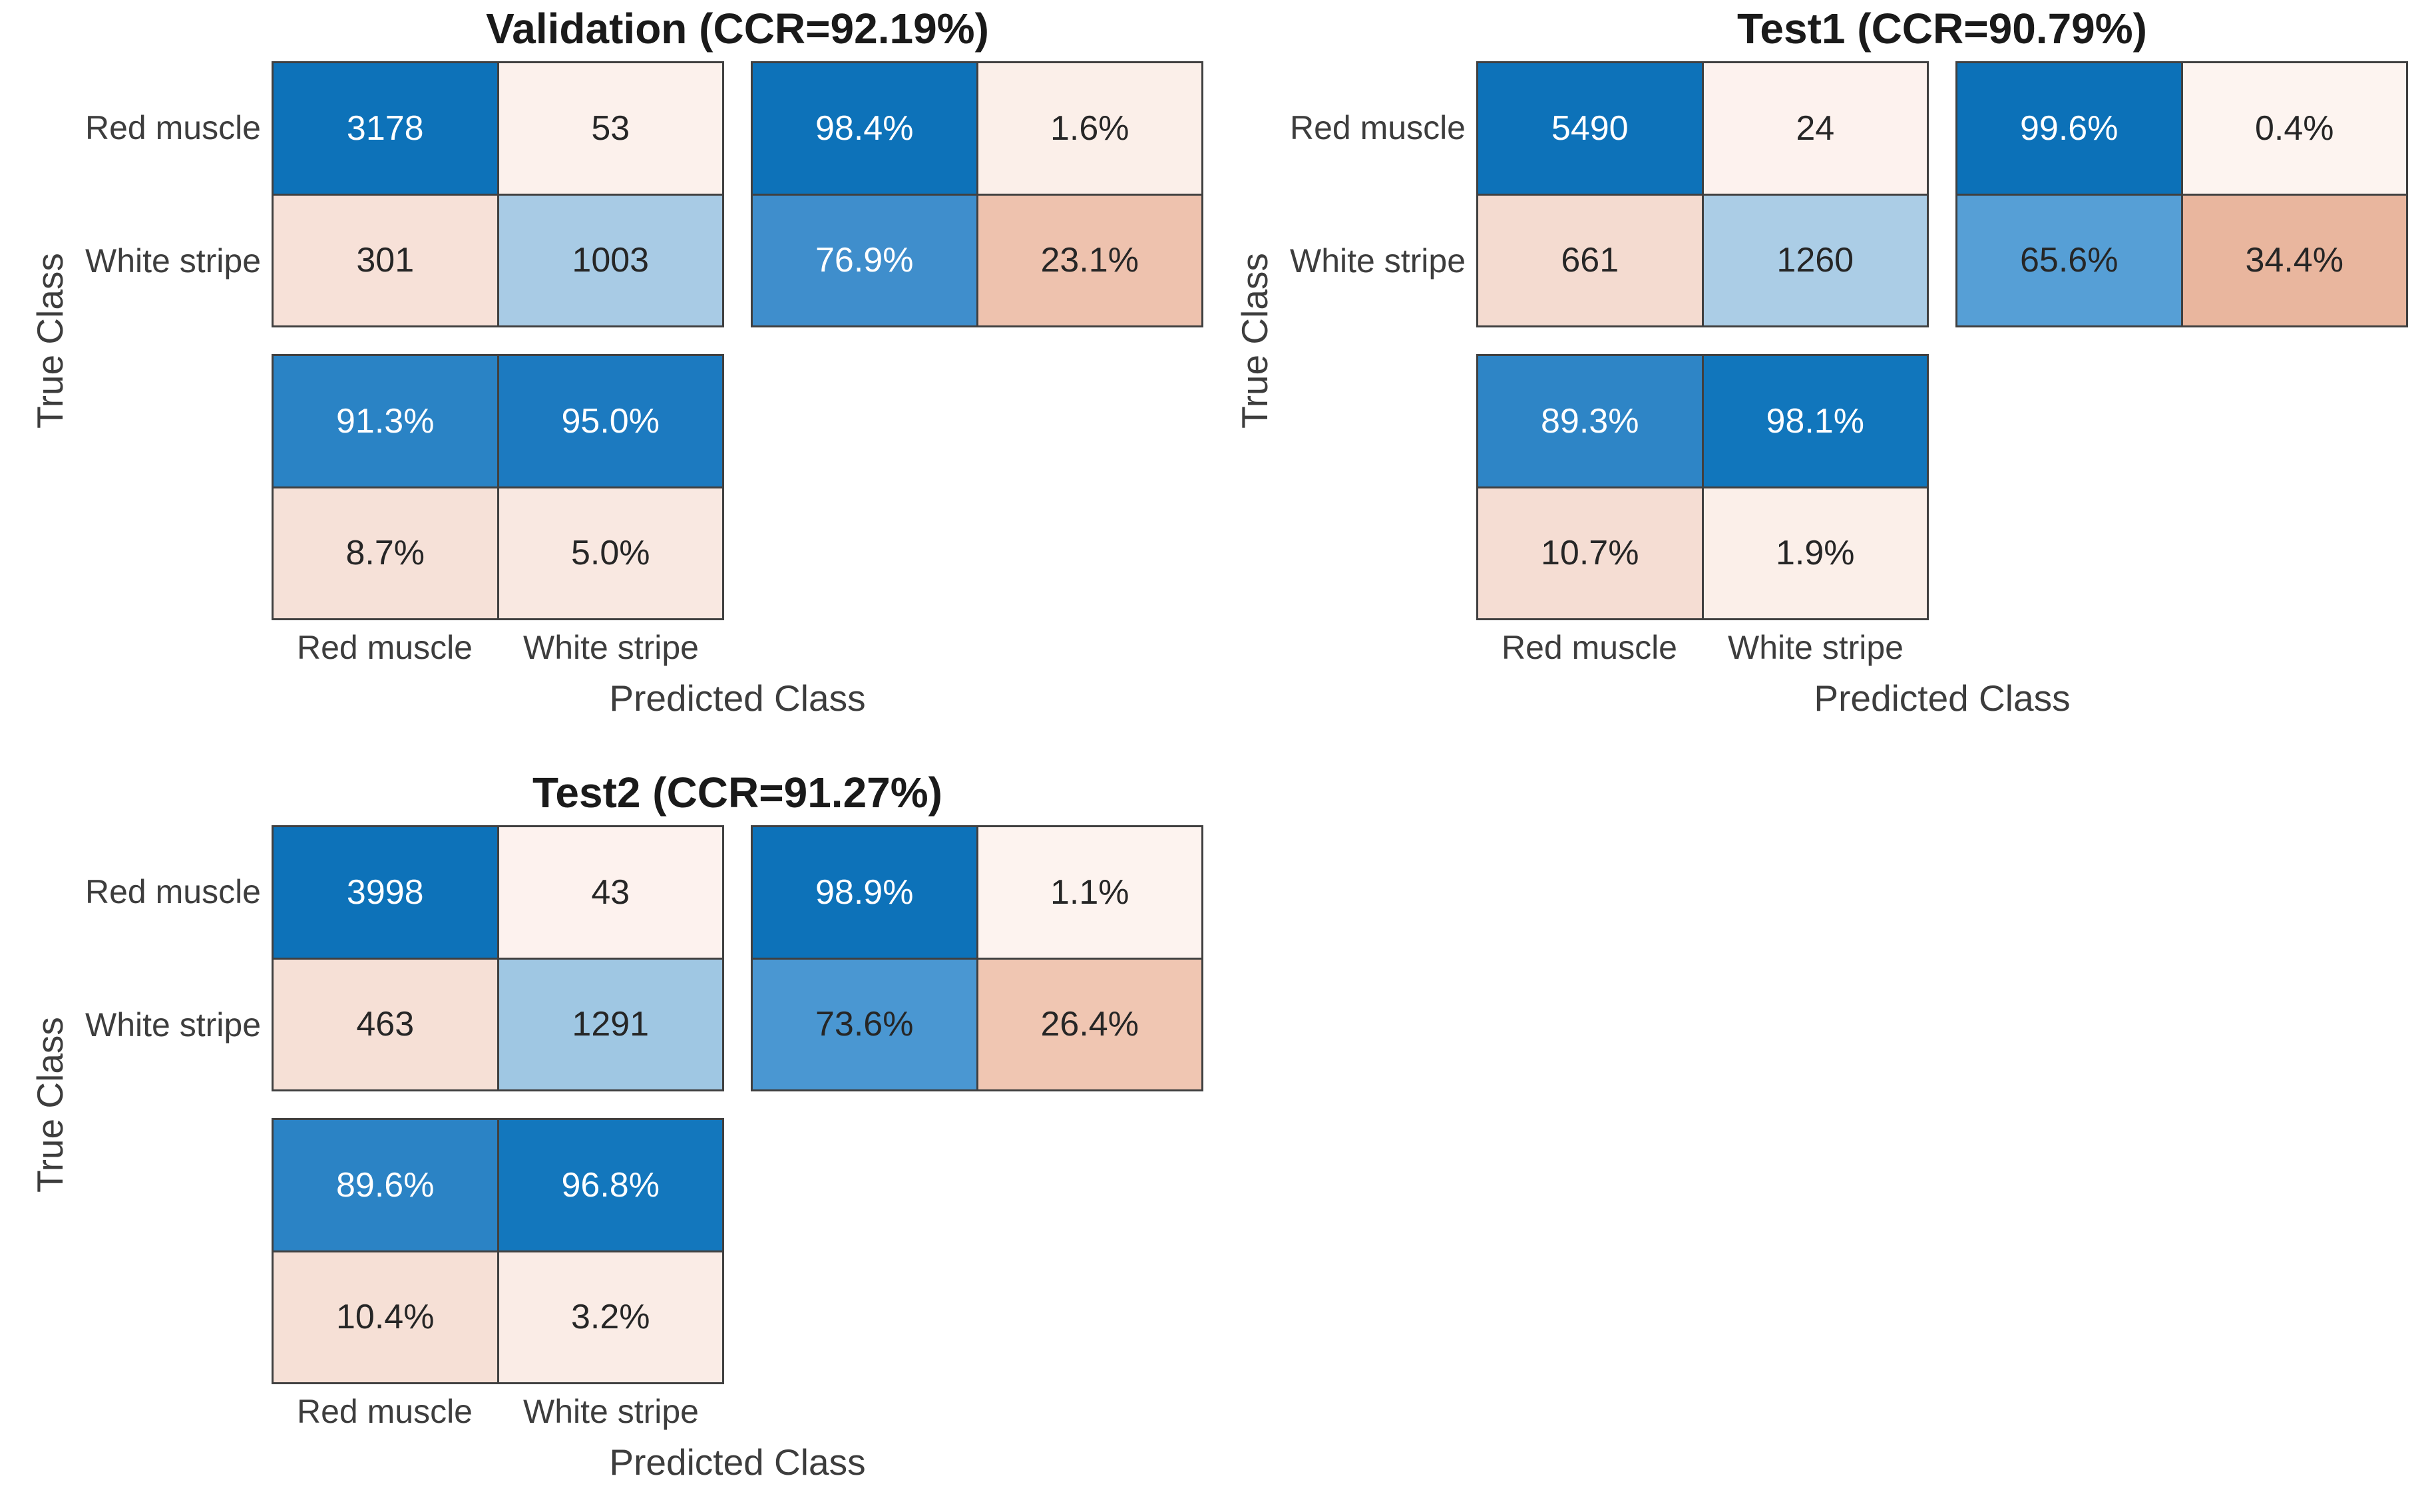 The width and height of the screenshot is (2428, 1512). What do you see at coordinates (1815, 260) in the screenshot?
I see `matrix-cell-1-1: 1260` at bounding box center [1815, 260].